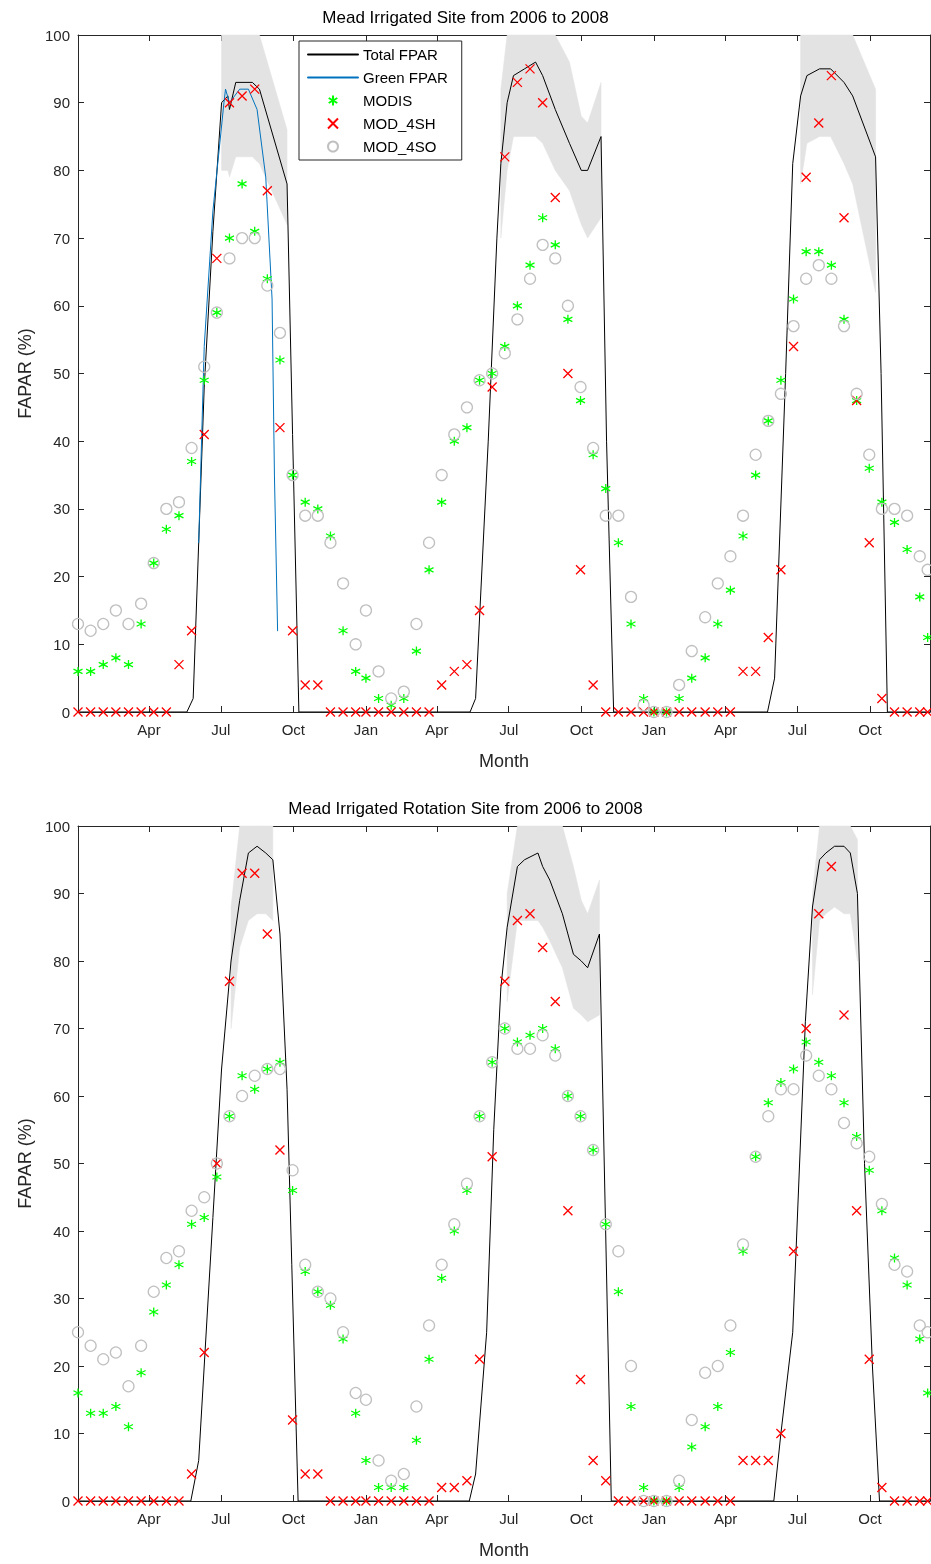 The height and width of the screenshot is (1564, 931). Describe the element at coordinates (400, 146) in the screenshot. I see `legend-label: MOD_4SO` at that location.